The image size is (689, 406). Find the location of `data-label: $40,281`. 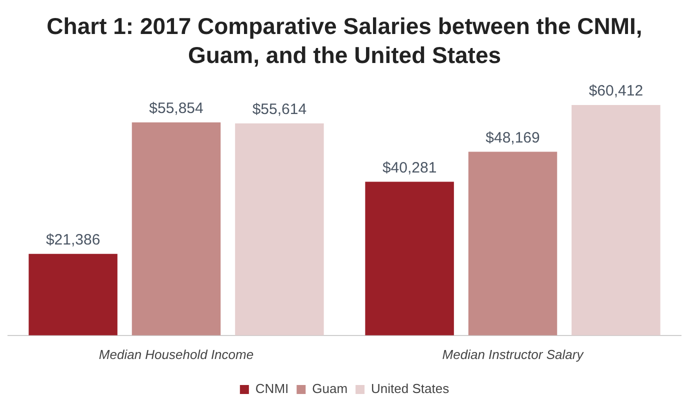

data-label: $40,281 is located at coordinates (409, 167).